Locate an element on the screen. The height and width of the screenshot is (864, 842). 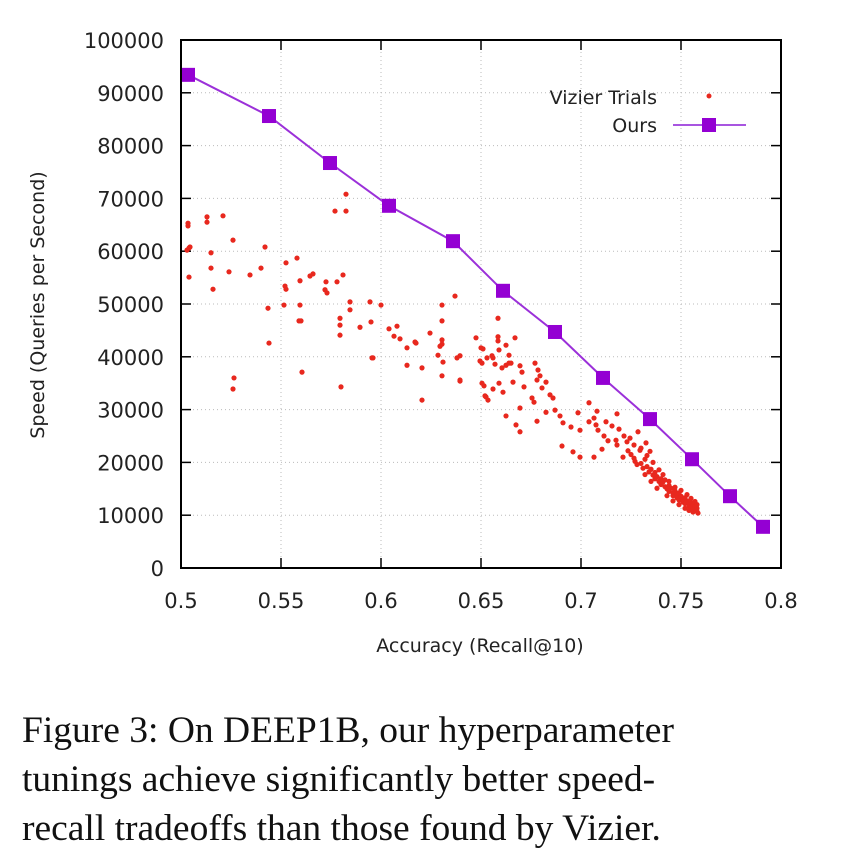
y-tick-label: 80000 is located at coordinates (130, 147).